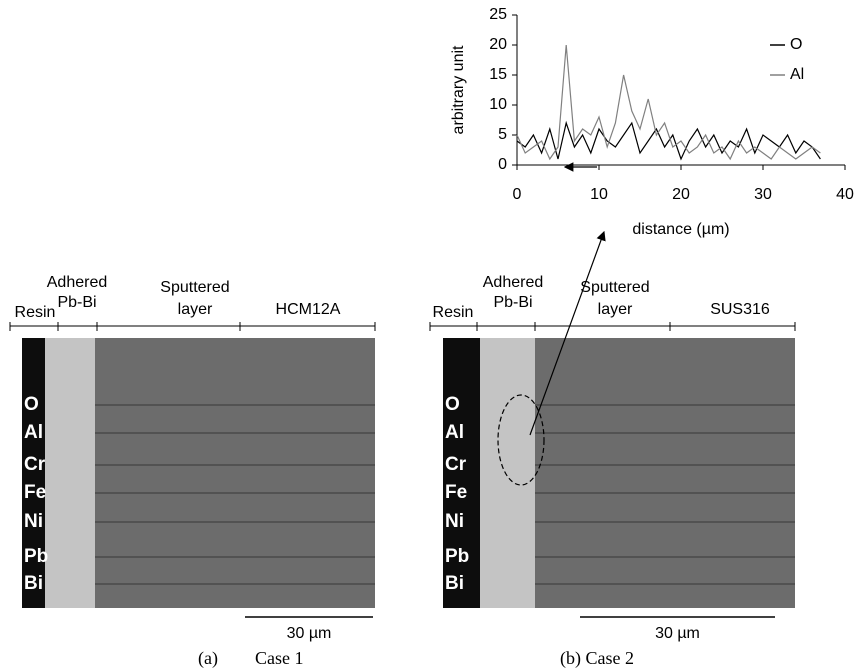 The height and width of the screenshot is (672, 858). What do you see at coordinates (681, 194) in the screenshot?
I see `x-tick-label: 20` at bounding box center [681, 194].